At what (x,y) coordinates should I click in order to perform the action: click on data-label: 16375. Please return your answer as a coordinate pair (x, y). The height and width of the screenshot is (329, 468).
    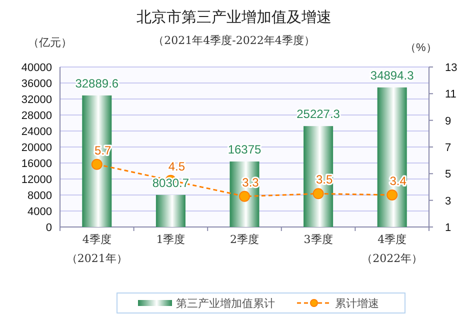
    Looking at the image, I should click on (245, 149).